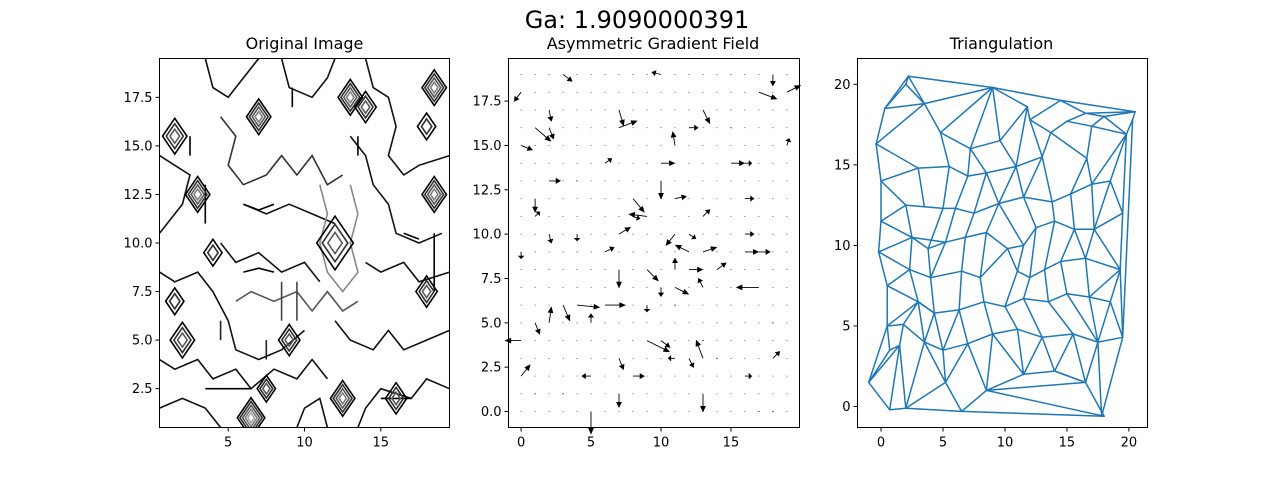 The width and height of the screenshot is (1275, 480). What do you see at coordinates (305, 43) in the screenshot?
I see `panel-title-original-image: Original Image` at bounding box center [305, 43].